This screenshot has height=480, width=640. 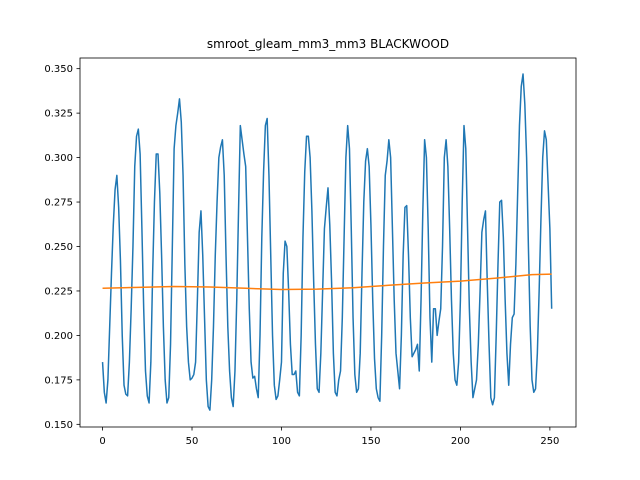 I want to click on x-tick-label: 150, so click(x=370, y=441).